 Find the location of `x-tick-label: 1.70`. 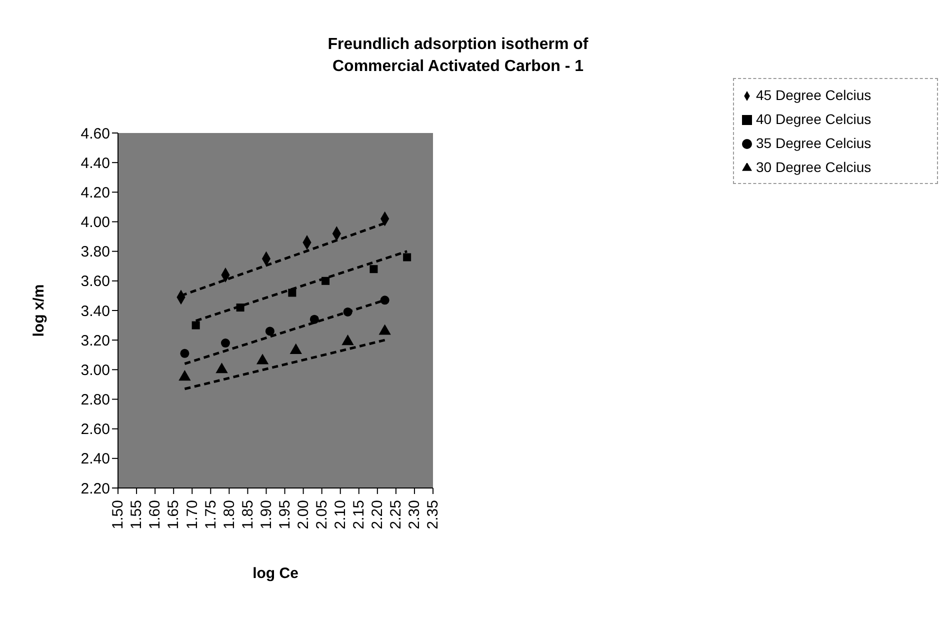

x-tick-label: 1.70 is located at coordinates (192, 515).